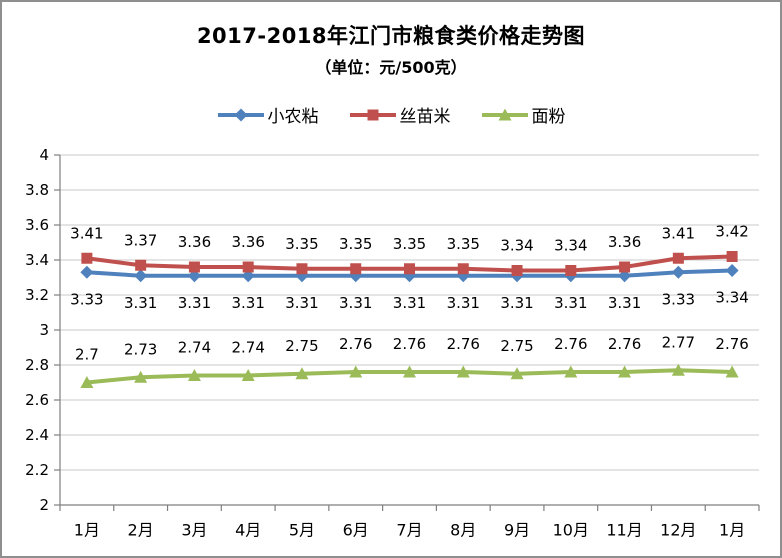 This screenshot has height=558, width=782. What do you see at coordinates (463, 530) in the screenshot?
I see `svg-text: 8月` at bounding box center [463, 530].